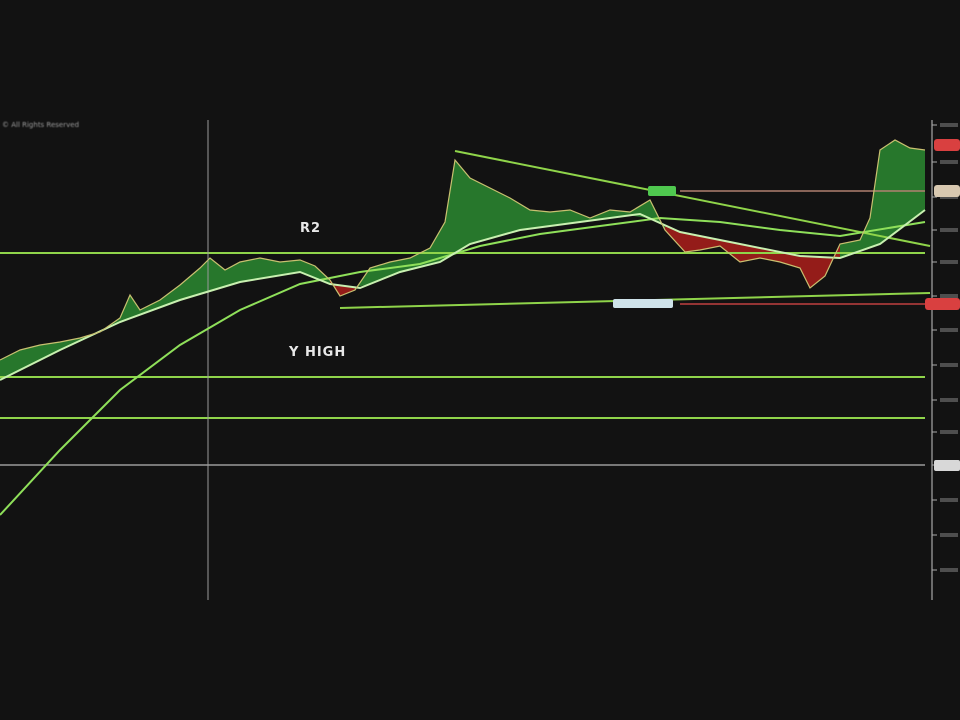 The height and width of the screenshot is (720, 960). Describe the element at coordinates (311, 228) in the screenshot. I see `r2-label: R2` at that location.